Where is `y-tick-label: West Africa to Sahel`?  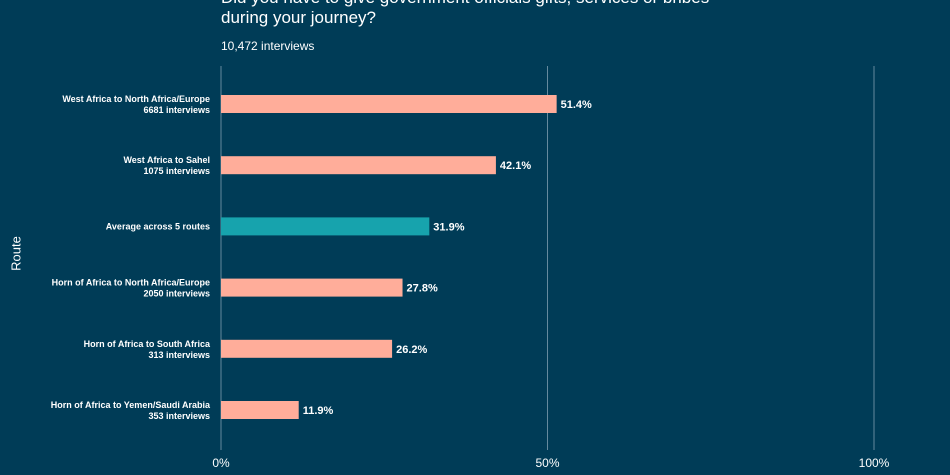 y-tick-label: West Africa to Sahel is located at coordinates (166, 160).